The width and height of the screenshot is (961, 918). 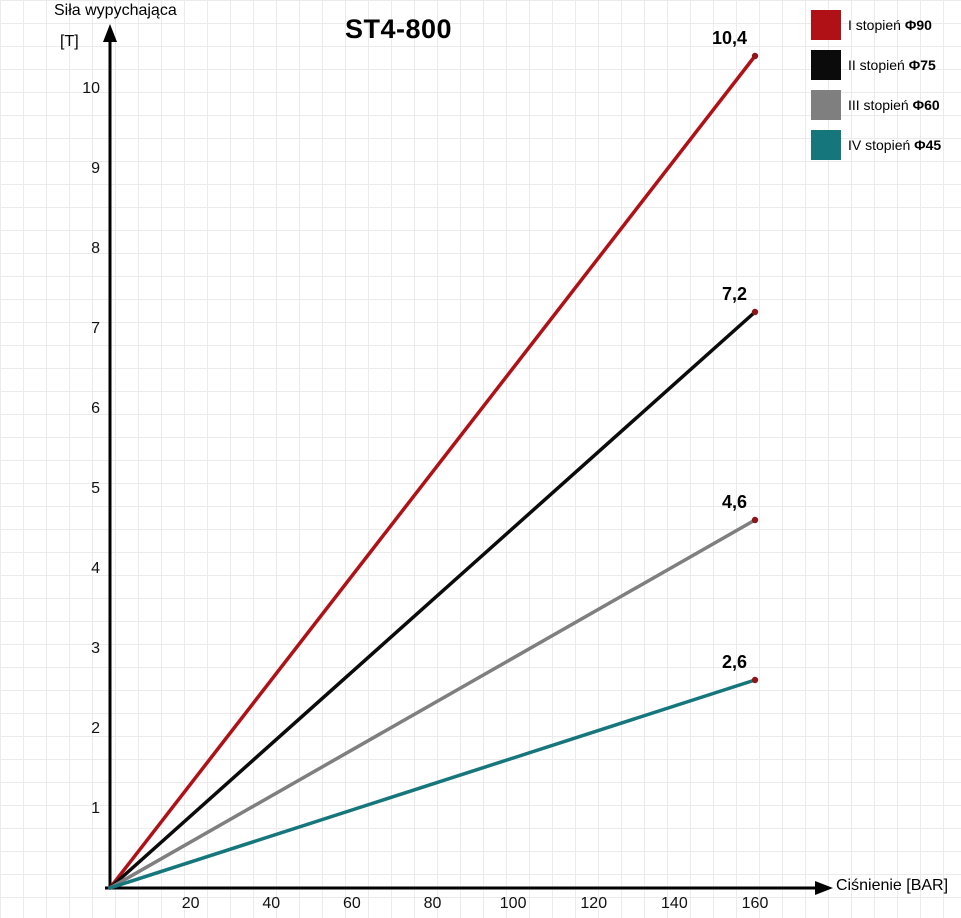 I want to click on y-tick-label: 5, so click(x=95, y=488).